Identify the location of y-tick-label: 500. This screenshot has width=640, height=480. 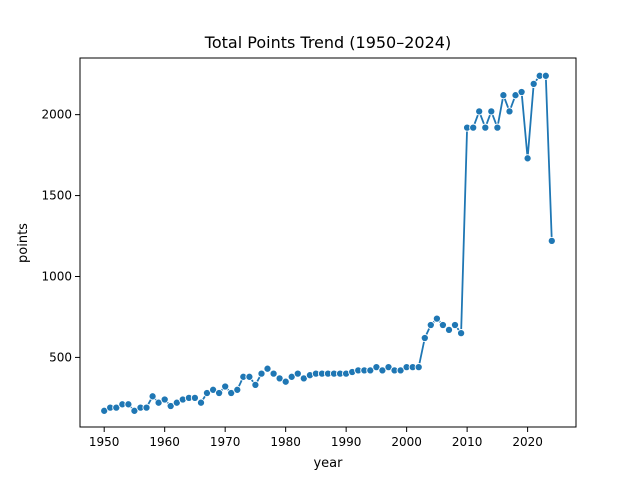
(60, 357).